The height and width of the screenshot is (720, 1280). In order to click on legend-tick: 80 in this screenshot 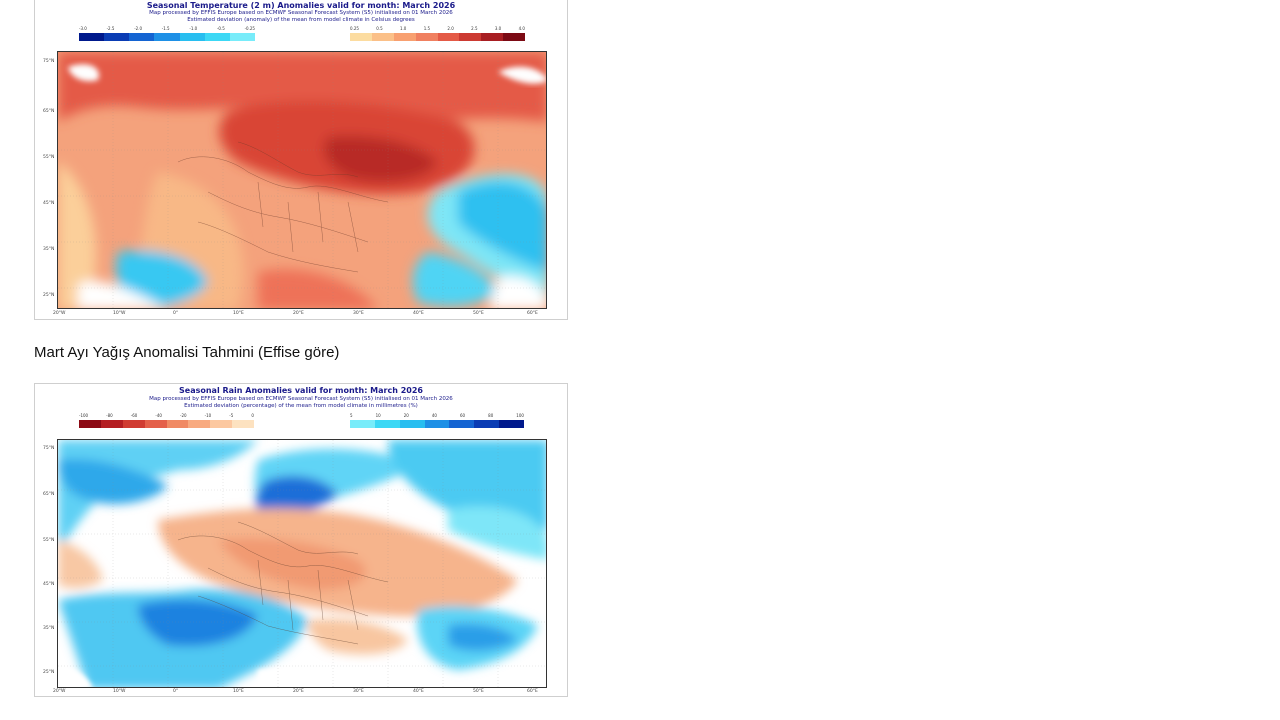, I will do `click(491, 415)`.